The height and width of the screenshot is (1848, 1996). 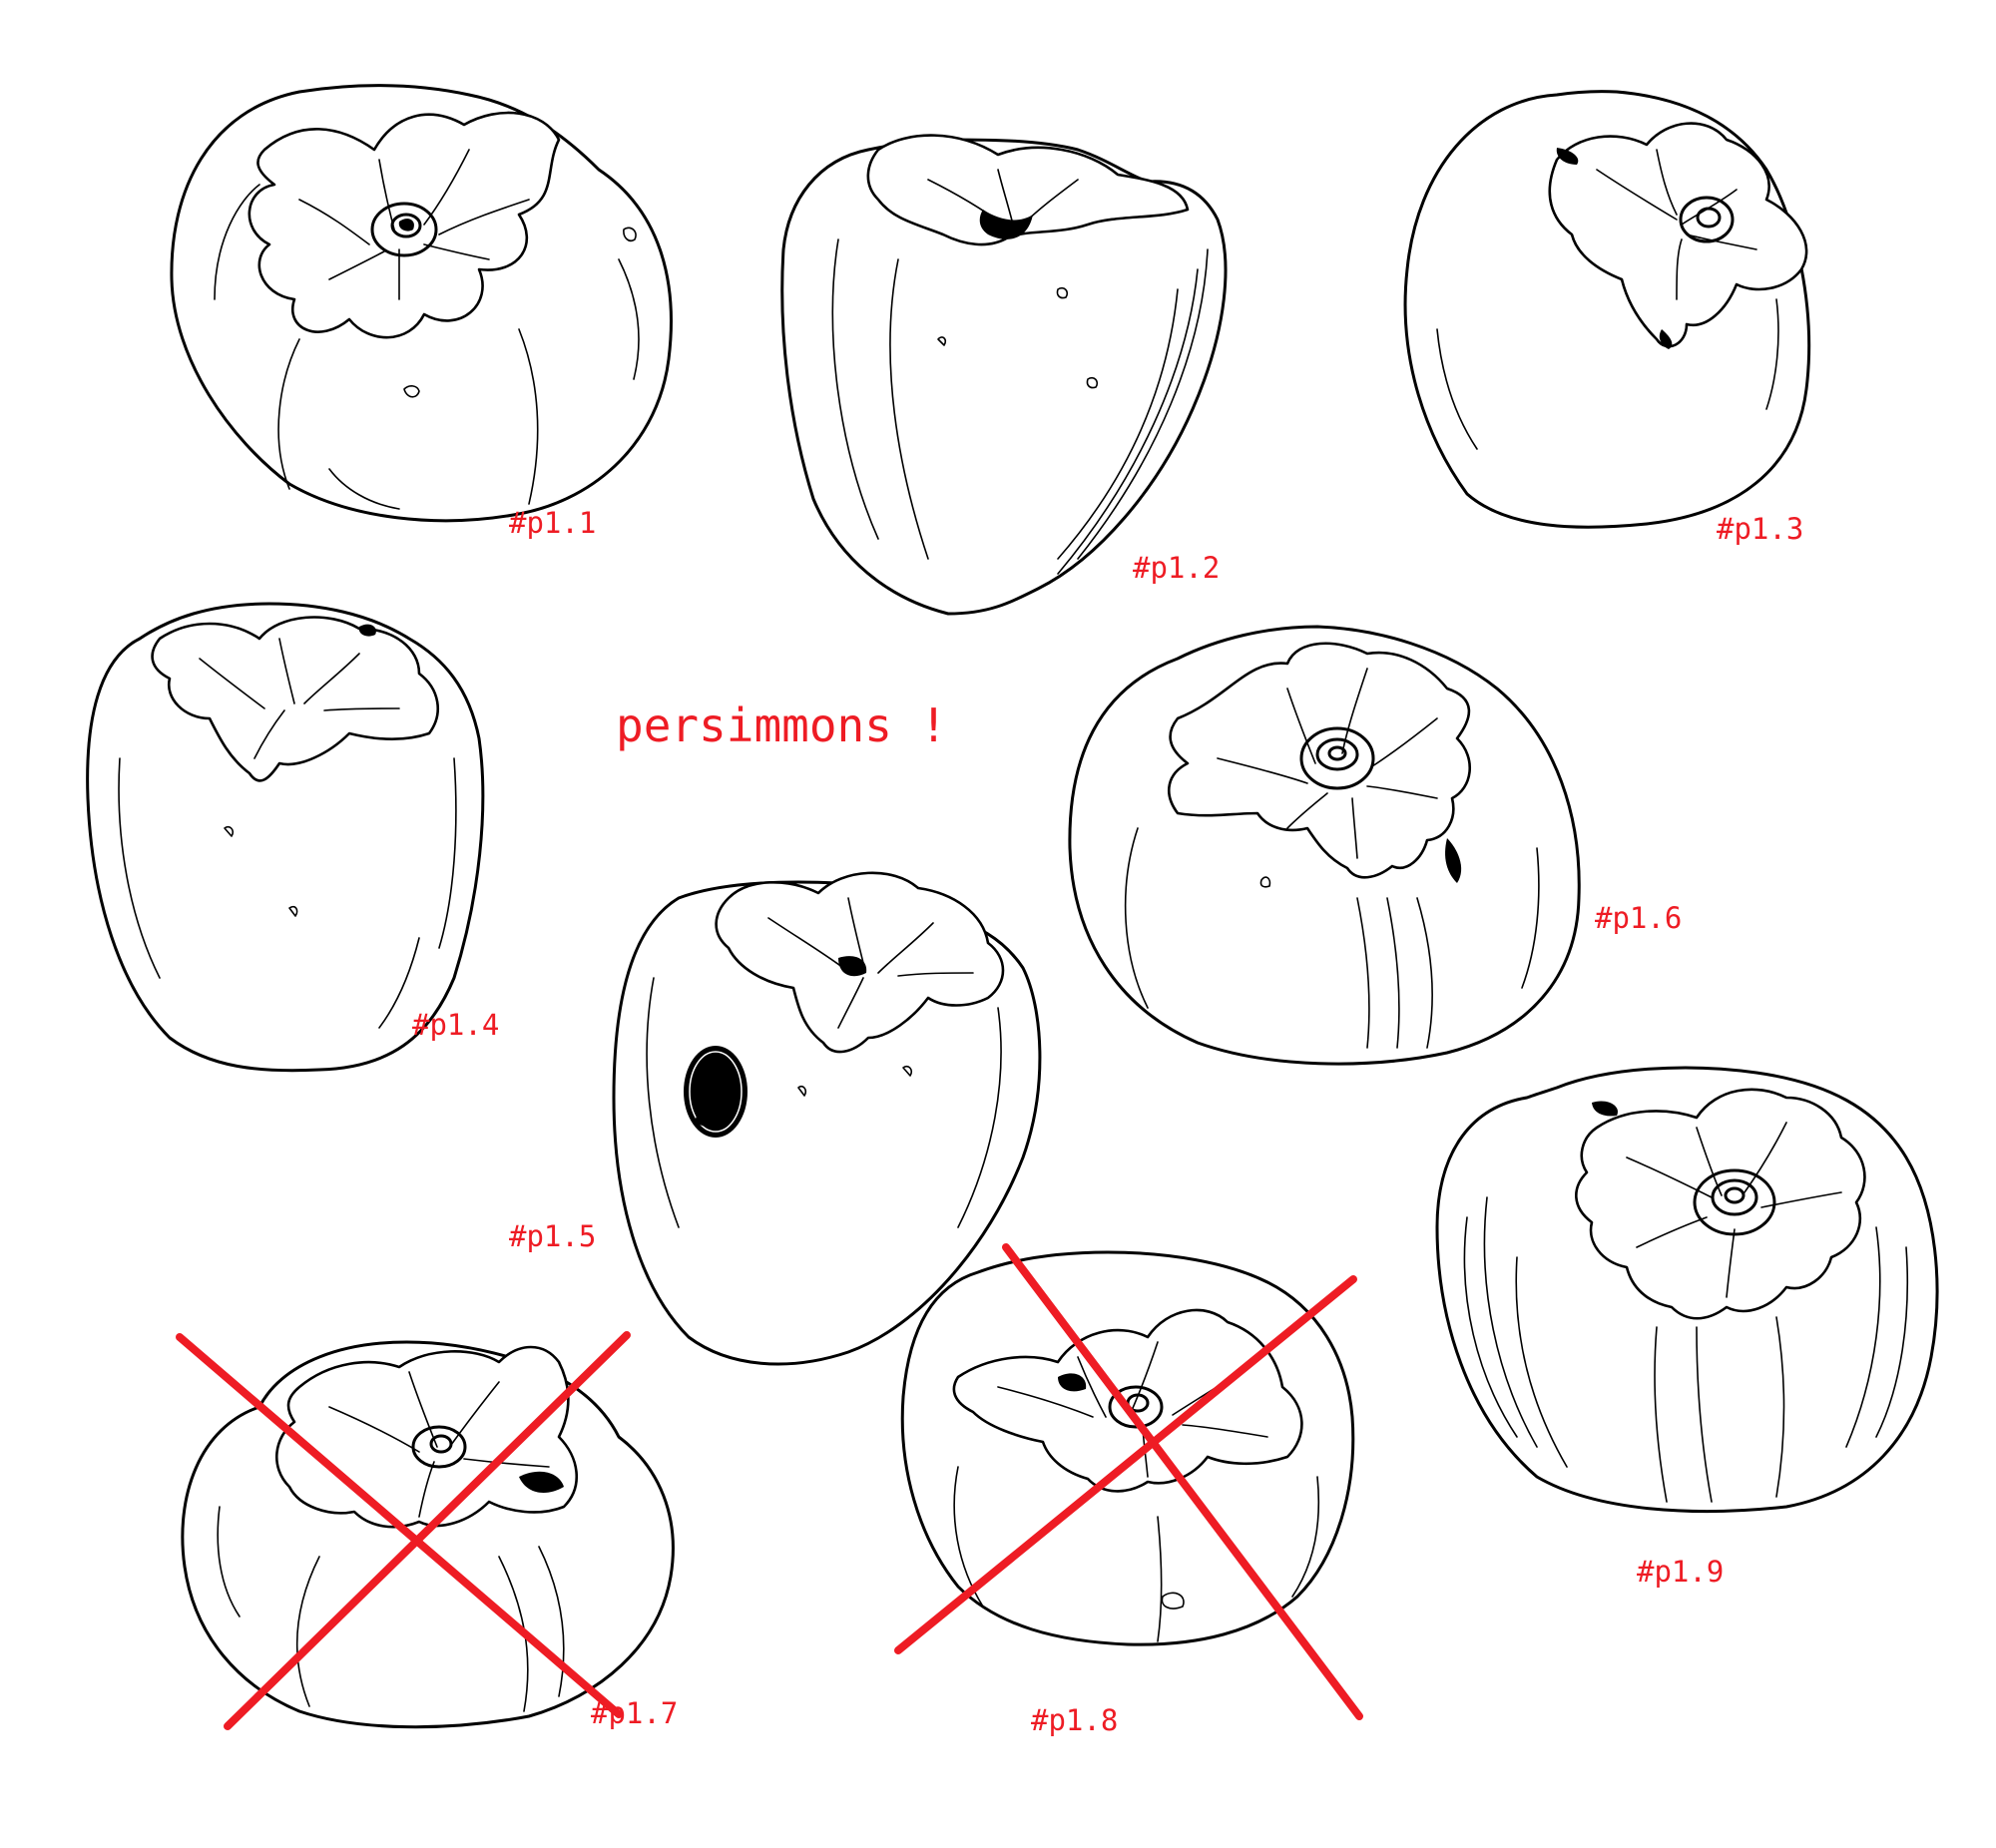 What do you see at coordinates (635, 1713) in the screenshot?
I see `sketch-label-7: #p1.7` at bounding box center [635, 1713].